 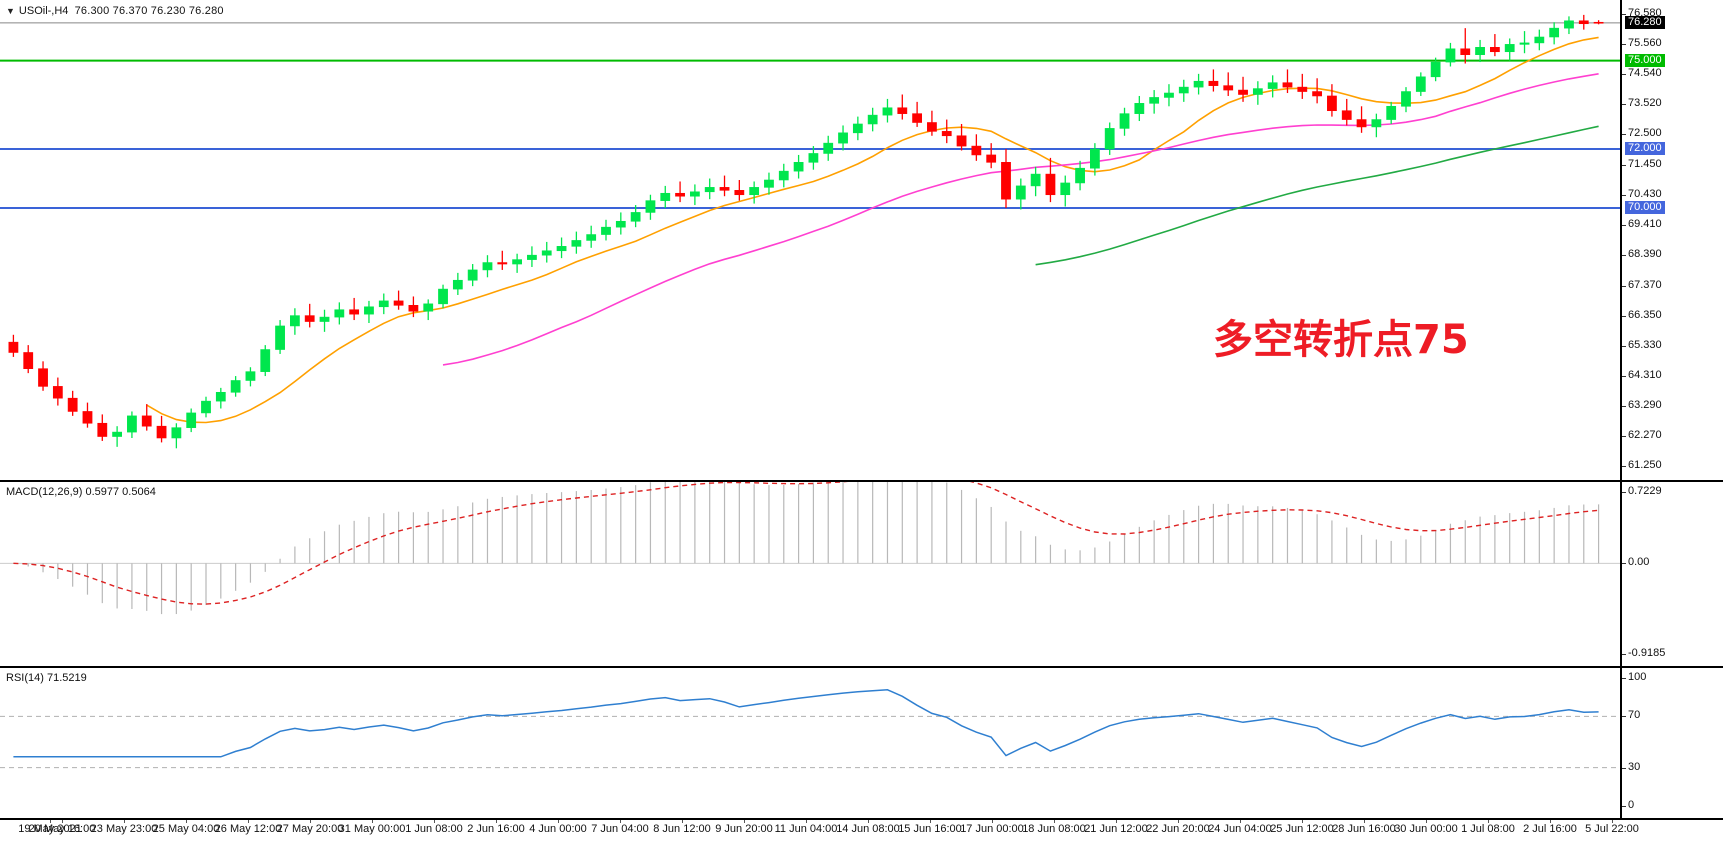 What do you see at coordinates (1645, 22) in the screenshot?
I see `price-tag-last-price: 76.280` at bounding box center [1645, 22].